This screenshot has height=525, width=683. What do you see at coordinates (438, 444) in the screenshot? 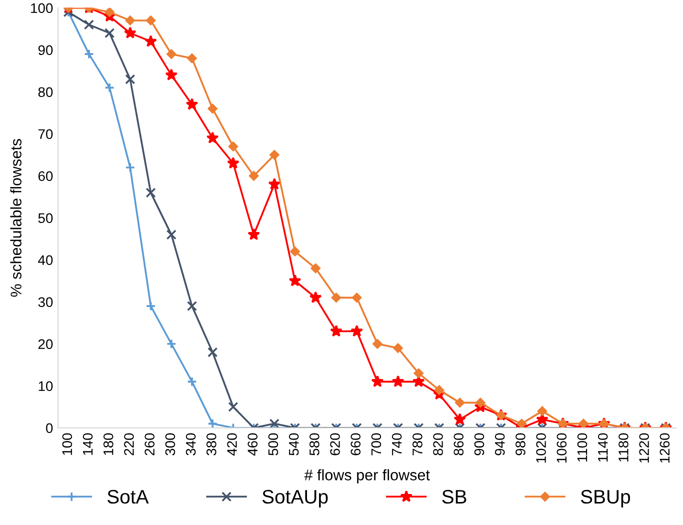
I see `x-tick-label: 820` at bounding box center [438, 444].